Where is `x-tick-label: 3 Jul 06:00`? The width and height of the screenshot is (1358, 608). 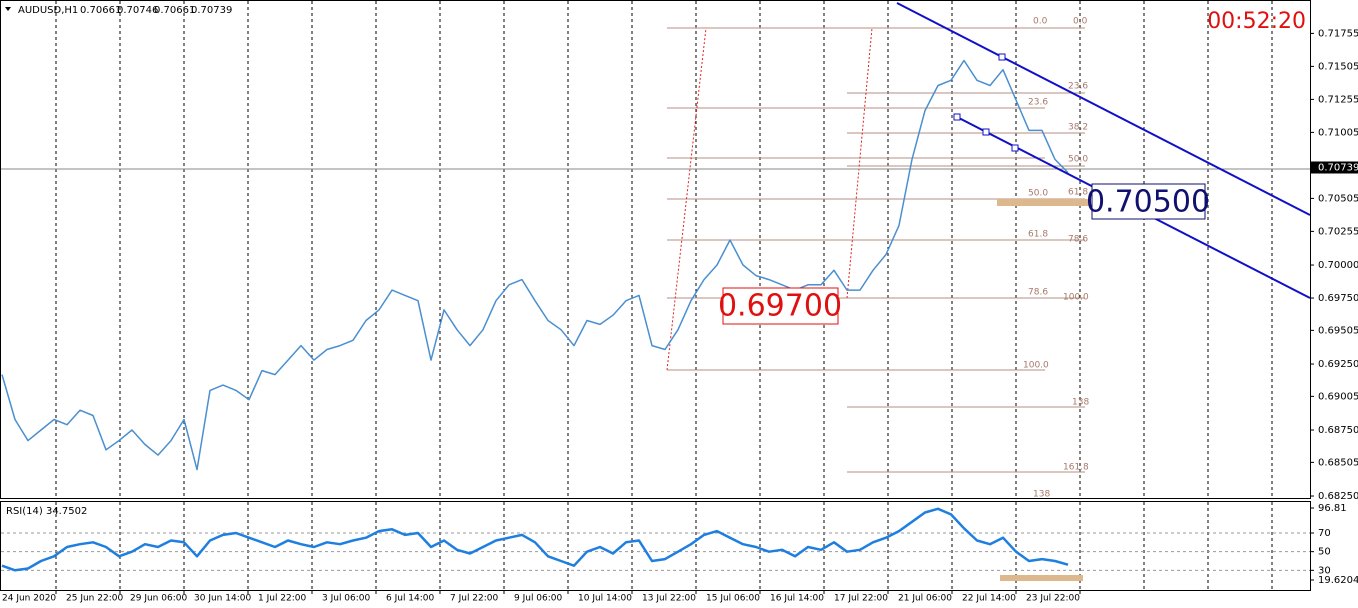 x-tick-label: 3 Jul 06:00 is located at coordinates (346, 599).